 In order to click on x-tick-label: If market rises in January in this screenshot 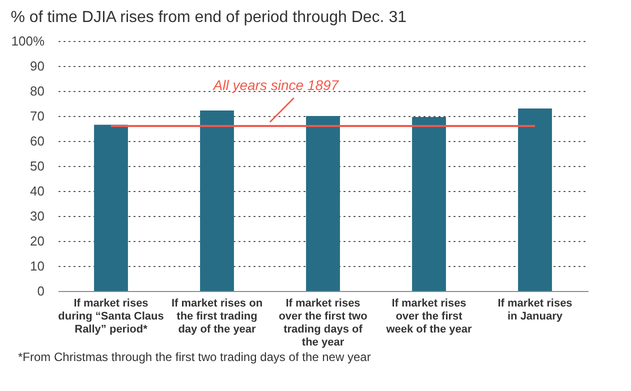, I will do `click(535, 310)`.